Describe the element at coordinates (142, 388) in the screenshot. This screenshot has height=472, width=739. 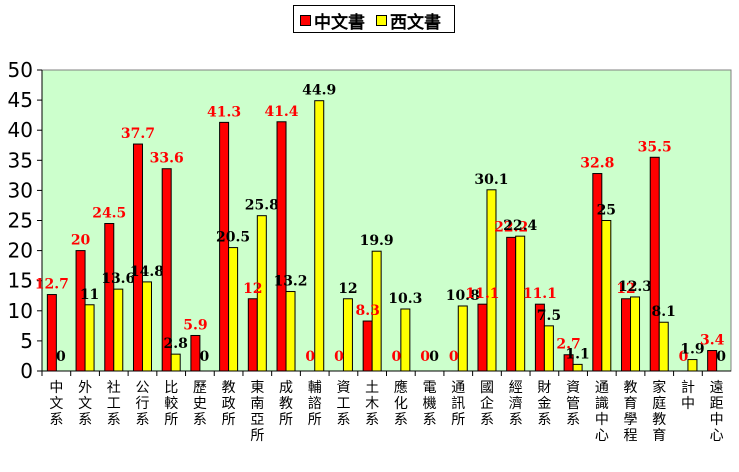
I see `x-tick-label-char: 公` at that location.